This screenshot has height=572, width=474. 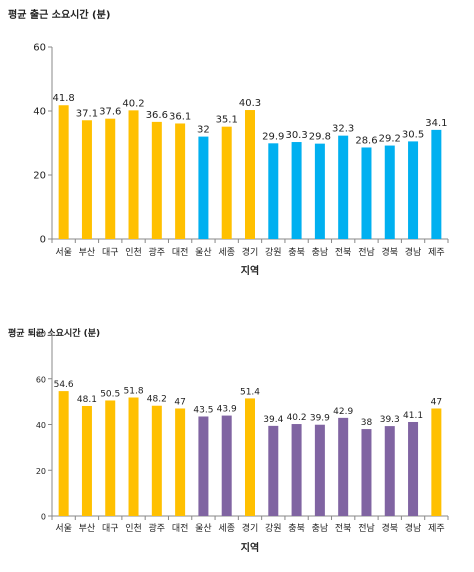 What do you see at coordinates (296, 528) in the screenshot?
I see `x-tick-label: 충북` at bounding box center [296, 528].